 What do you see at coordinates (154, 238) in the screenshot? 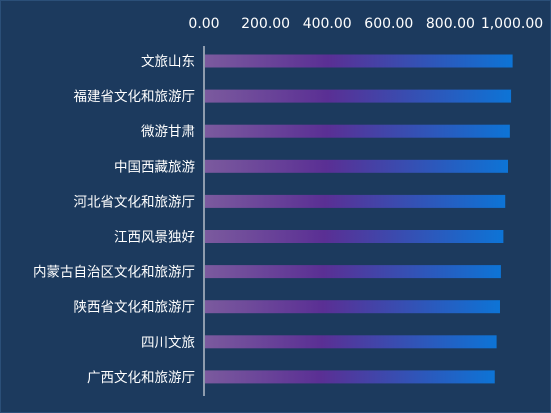
I see `category-label: 江西风景独好` at bounding box center [154, 238].